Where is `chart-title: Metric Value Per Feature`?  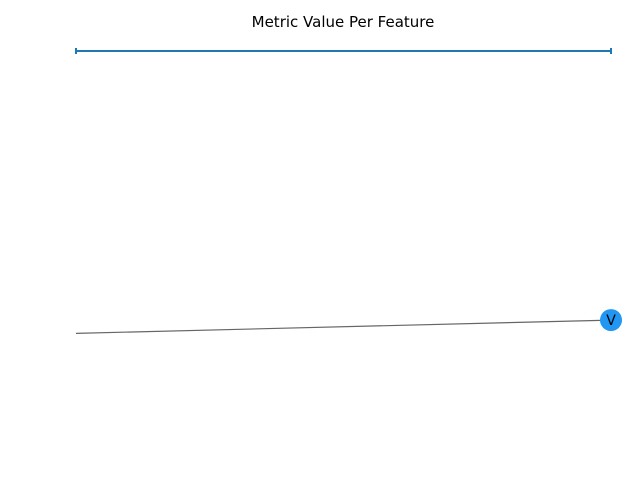
chart-title: Metric Value Per Feature is located at coordinates (343, 22).